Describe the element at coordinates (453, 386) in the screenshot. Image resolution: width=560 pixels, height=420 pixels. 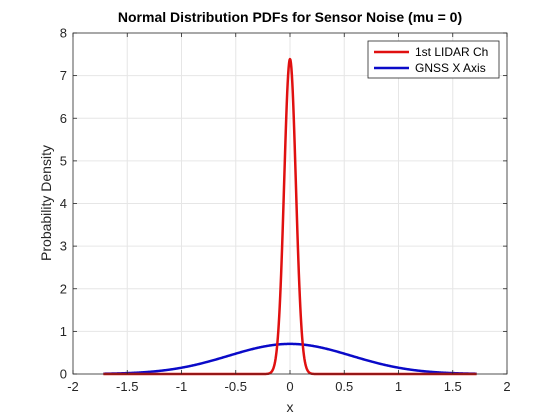
I see `x-tick-label: 1.5` at that location.